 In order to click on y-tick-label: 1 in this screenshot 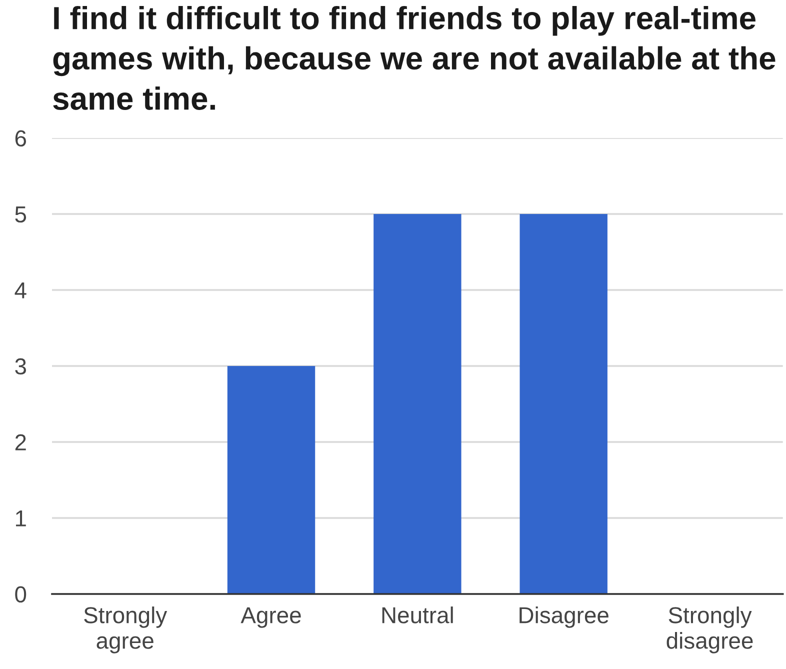, I will do `click(21, 518)`.